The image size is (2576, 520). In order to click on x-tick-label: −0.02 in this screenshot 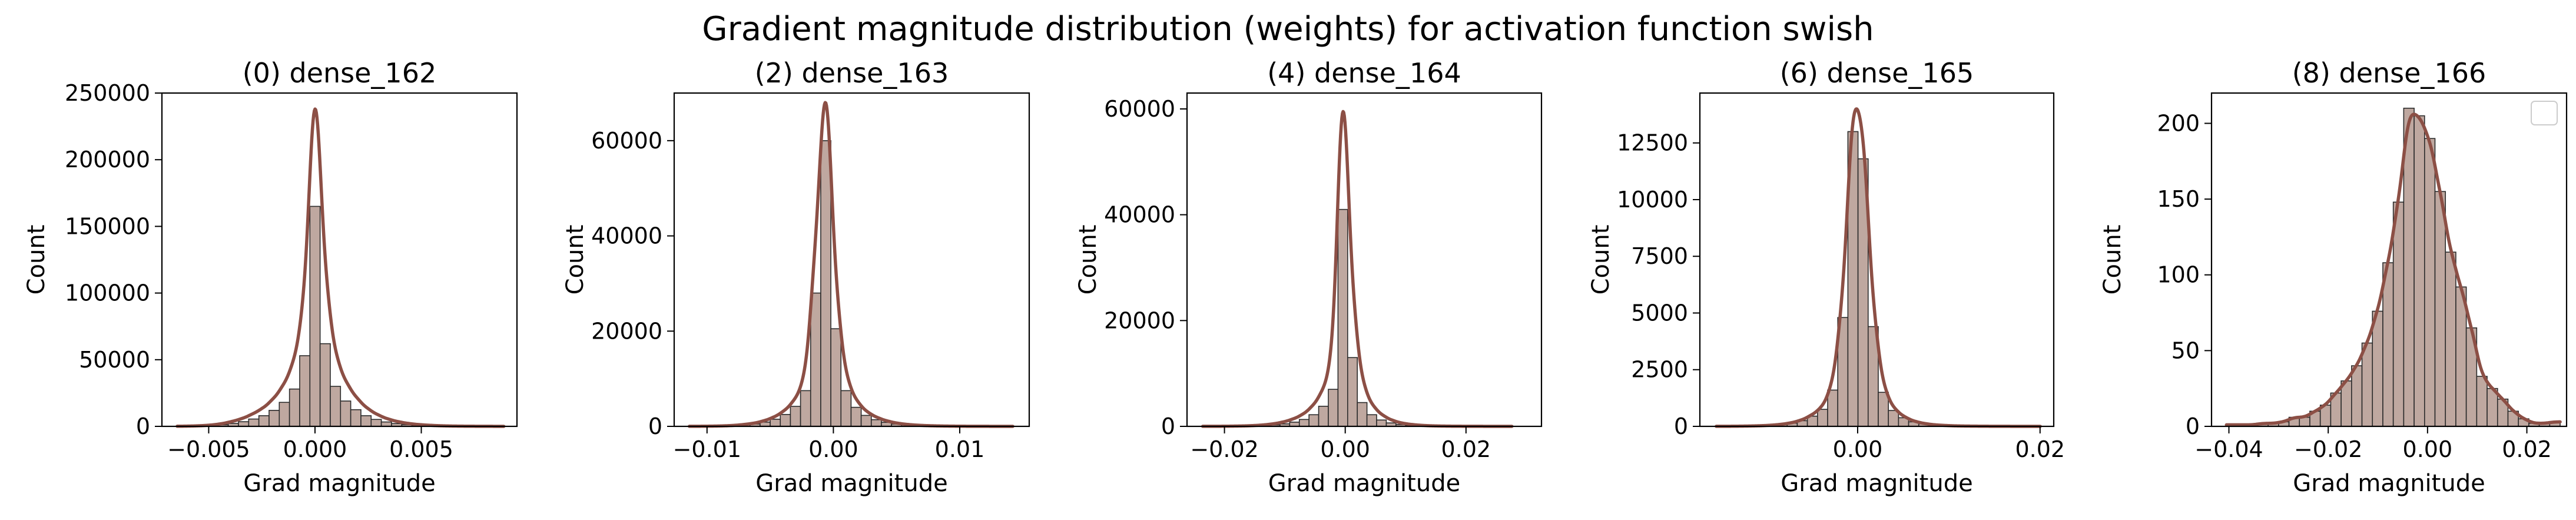, I will do `click(2328, 449)`.